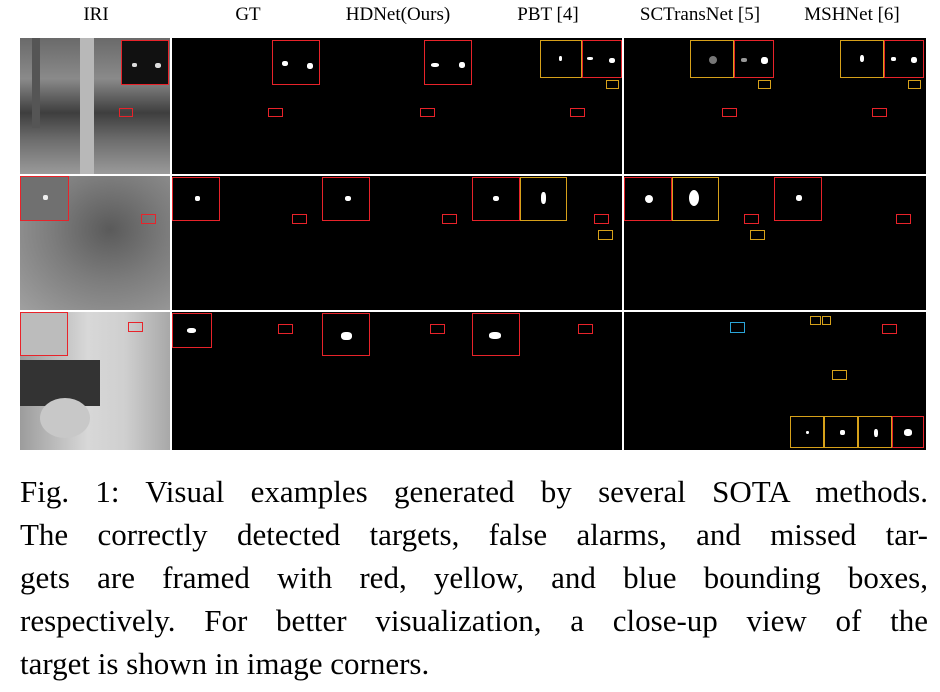  What do you see at coordinates (95, 106) in the screenshot?
I see `row1-iri-image` at bounding box center [95, 106].